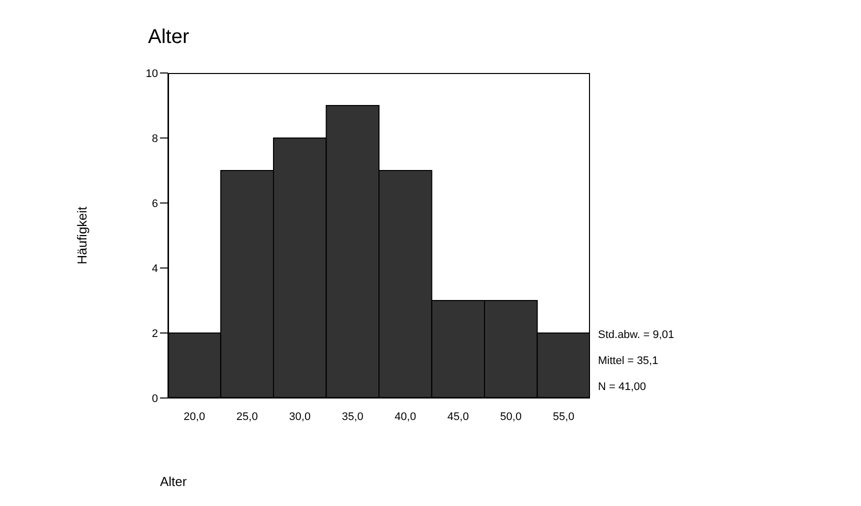 Image resolution: width=861 pixels, height=506 pixels. I want to click on text: N = 41,00, so click(622, 387).